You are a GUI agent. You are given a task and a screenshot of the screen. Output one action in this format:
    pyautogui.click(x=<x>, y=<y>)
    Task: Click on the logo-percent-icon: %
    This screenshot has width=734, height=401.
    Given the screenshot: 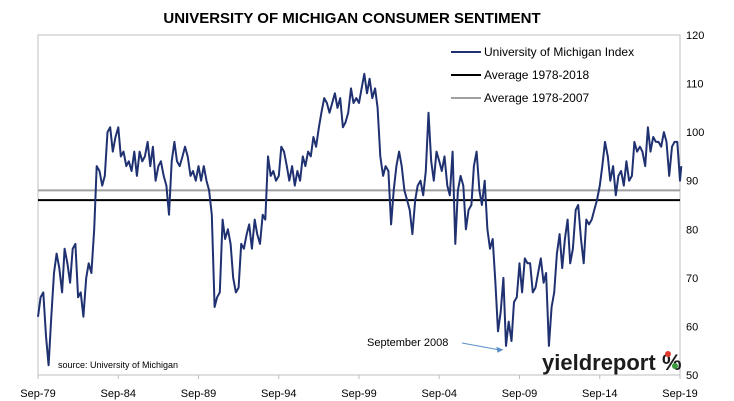 What is the action you would take?
    pyautogui.click(x=672, y=362)
    